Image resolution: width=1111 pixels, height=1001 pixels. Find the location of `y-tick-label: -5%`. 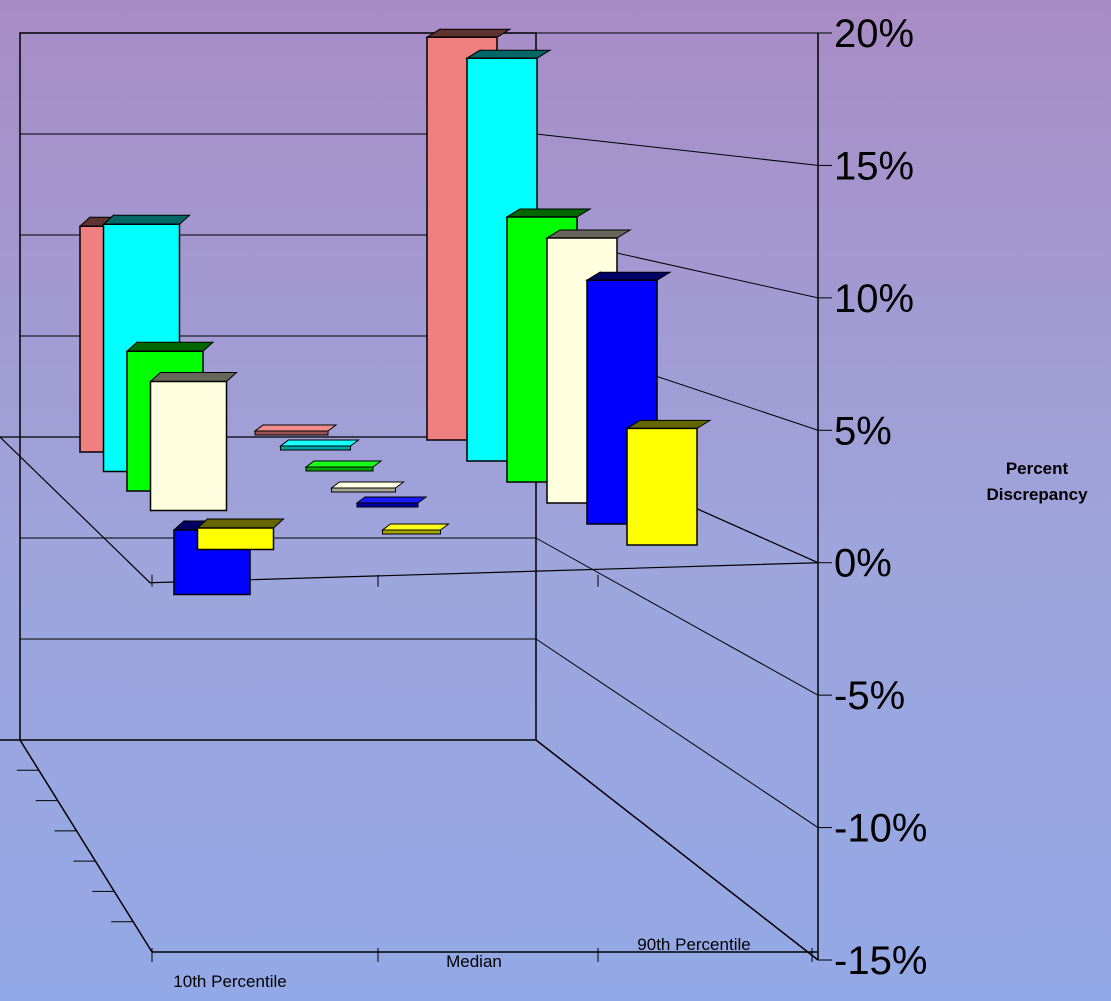

y-tick-label: -5% is located at coordinates (869, 696).